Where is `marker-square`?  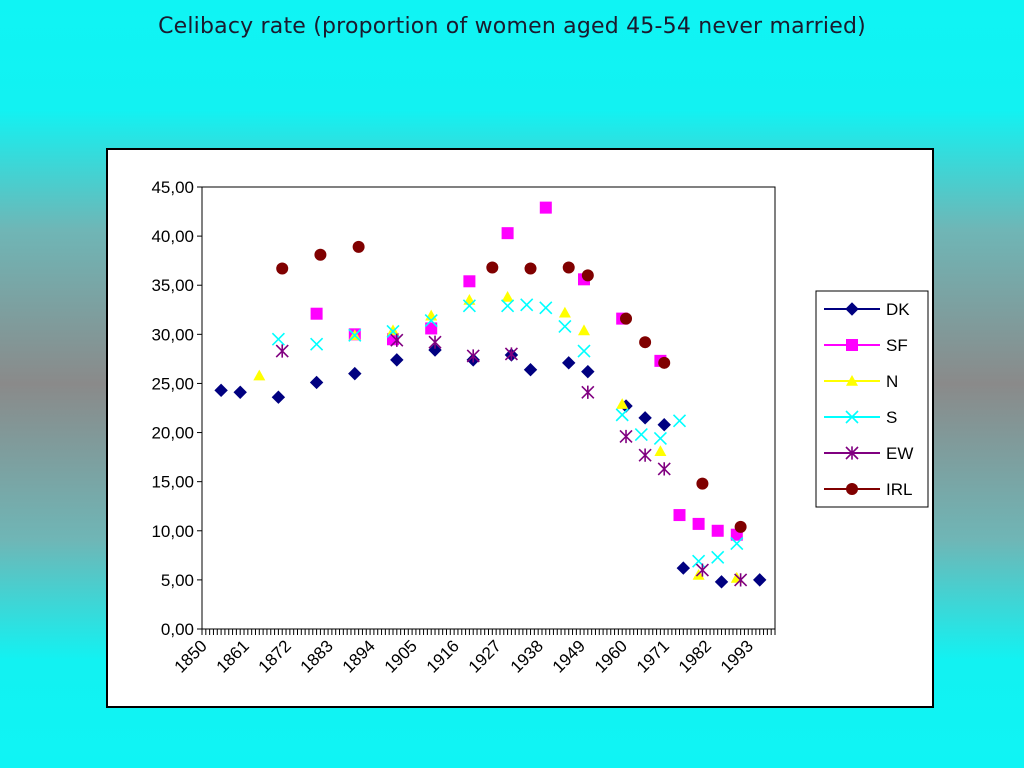 marker-square is located at coordinates (852, 345).